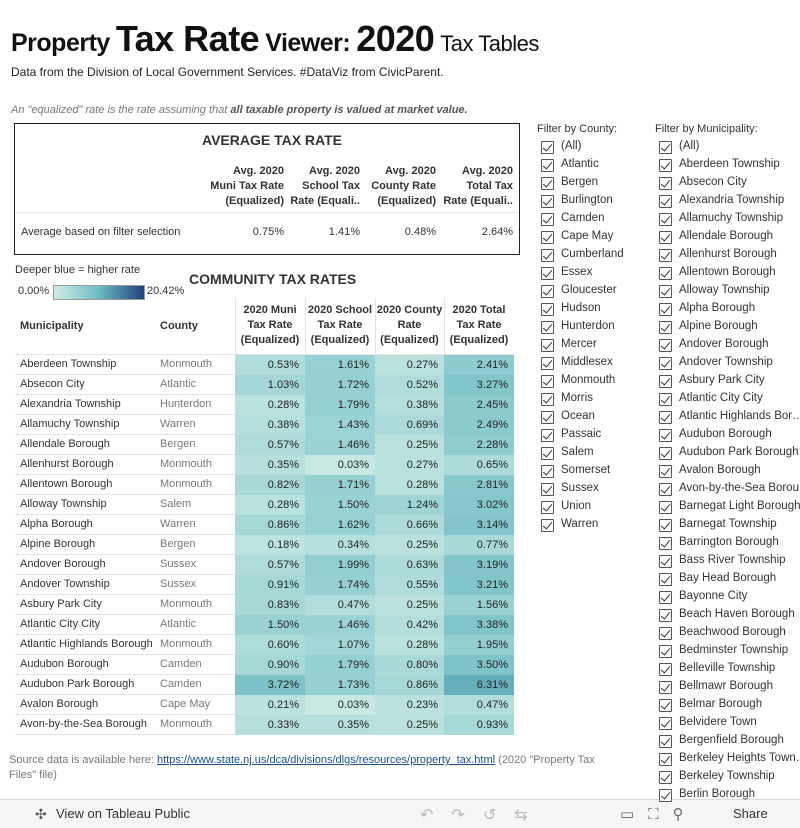 This screenshot has width=800, height=828. Describe the element at coordinates (580, 164) in the screenshot. I see `filter-option: Atlantic` at that location.